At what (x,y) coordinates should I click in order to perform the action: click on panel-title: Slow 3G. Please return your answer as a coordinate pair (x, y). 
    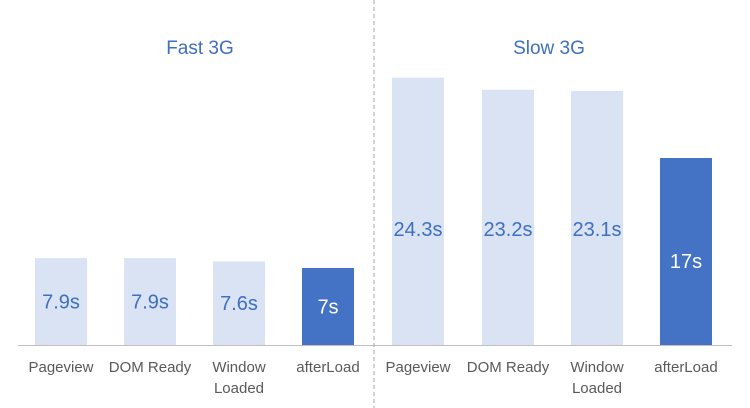
    Looking at the image, I should click on (549, 48).